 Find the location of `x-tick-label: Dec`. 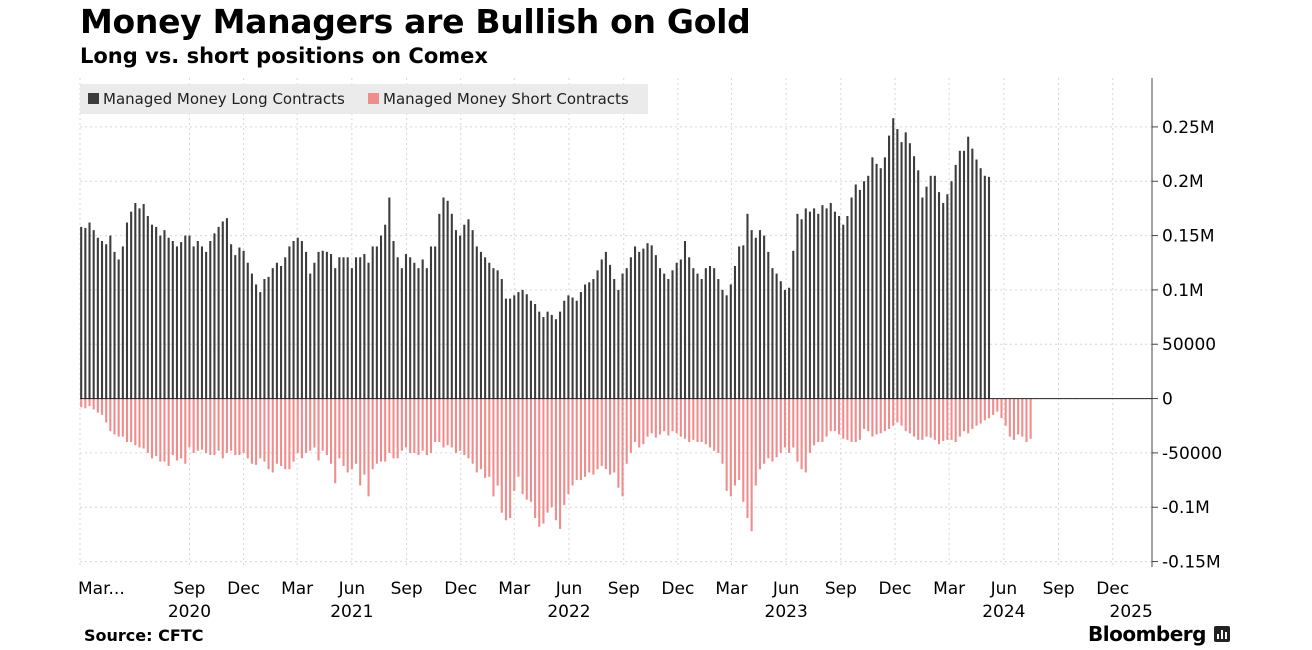

x-tick-label: Dec is located at coordinates (895, 589).